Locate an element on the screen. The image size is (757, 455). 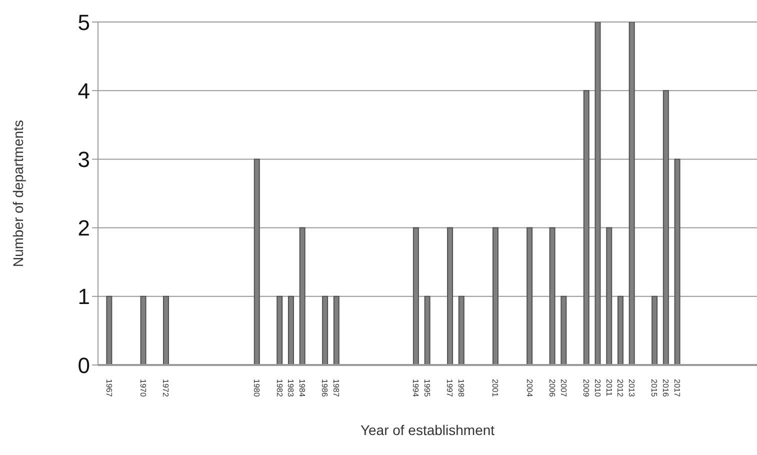
x-tick-label: 1983 is located at coordinates (291, 388).